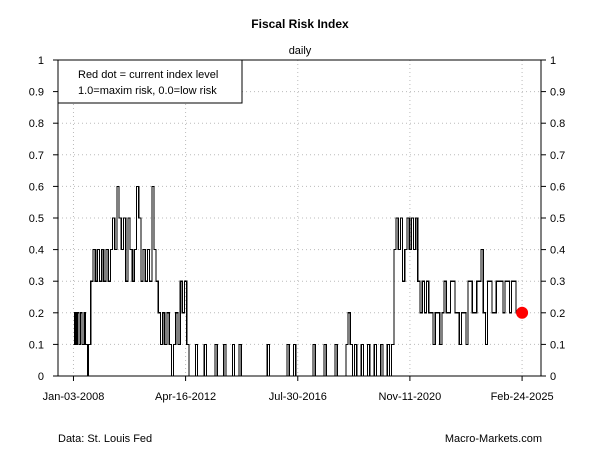 Image resolution: width=600 pixels, height=455 pixels. What do you see at coordinates (410, 397) in the screenshot?
I see `x-tick-label: Nov-11-2020` at bounding box center [410, 397].